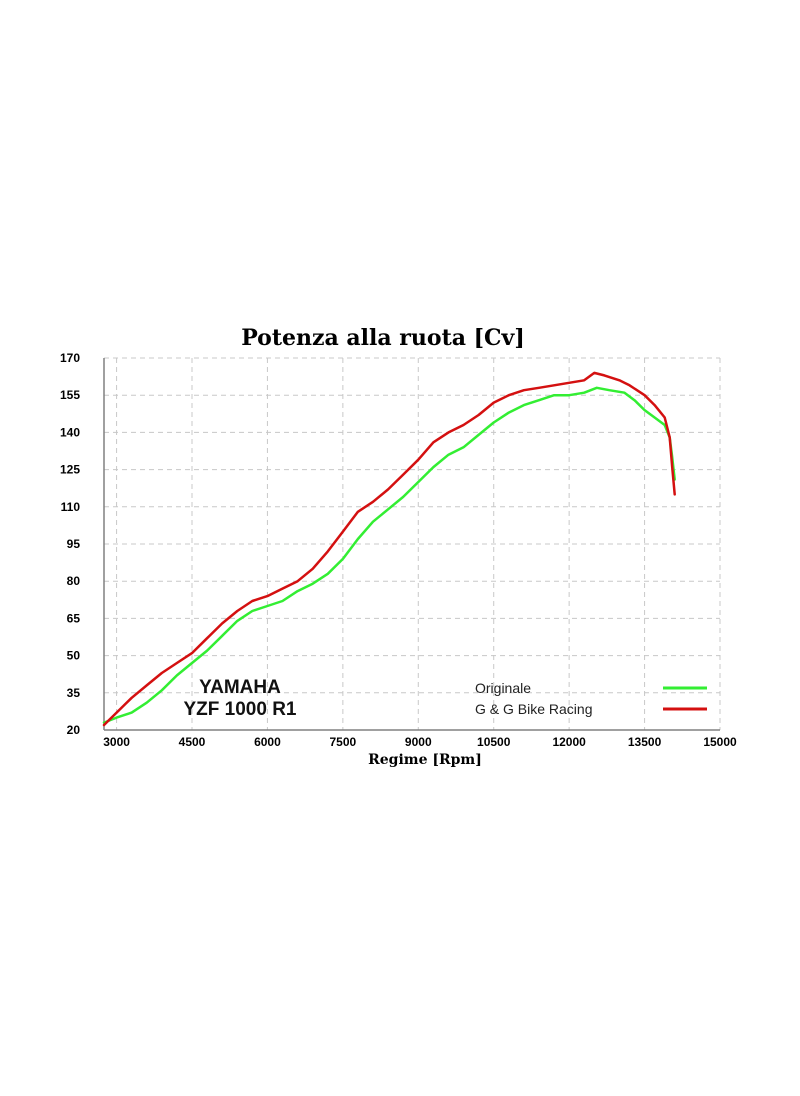  Describe the element at coordinates (343, 742) in the screenshot. I see `x-tick-label-3: 7500` at that location.